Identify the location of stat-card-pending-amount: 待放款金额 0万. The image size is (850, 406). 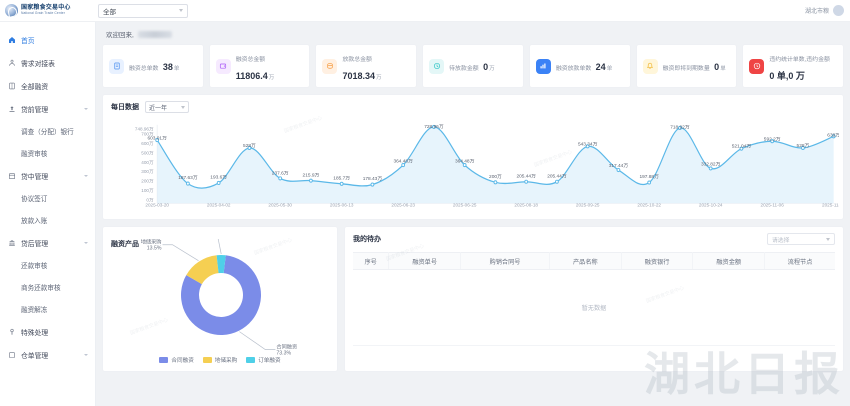
(473, 66).